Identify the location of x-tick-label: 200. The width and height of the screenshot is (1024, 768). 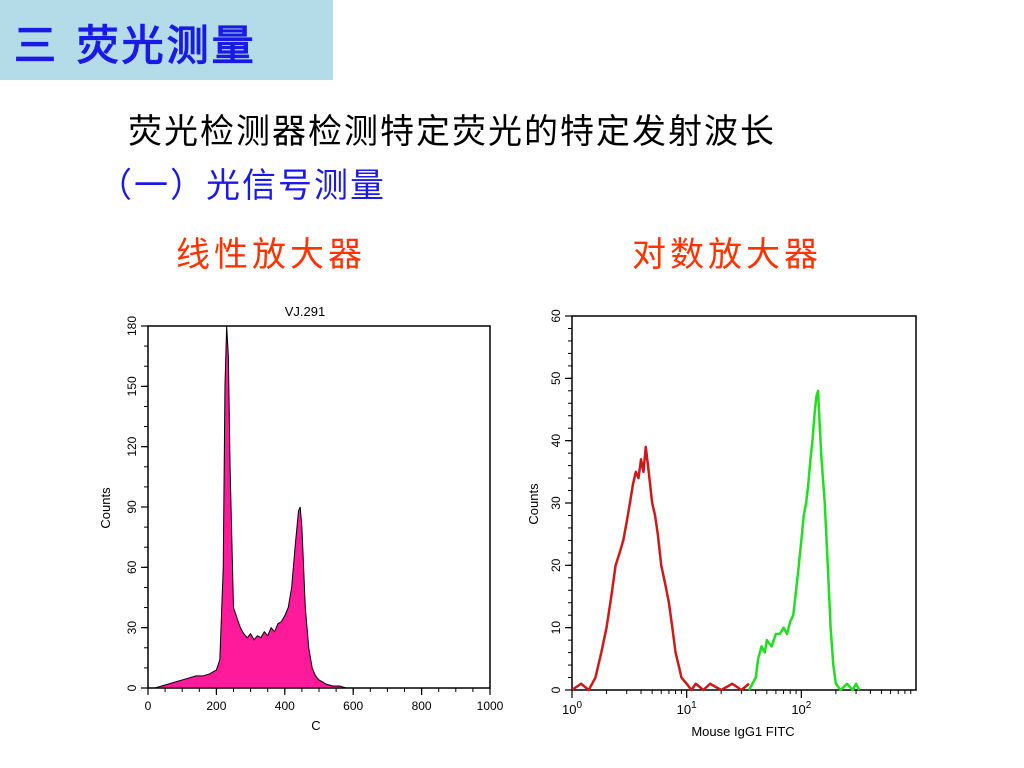
(216, 706).